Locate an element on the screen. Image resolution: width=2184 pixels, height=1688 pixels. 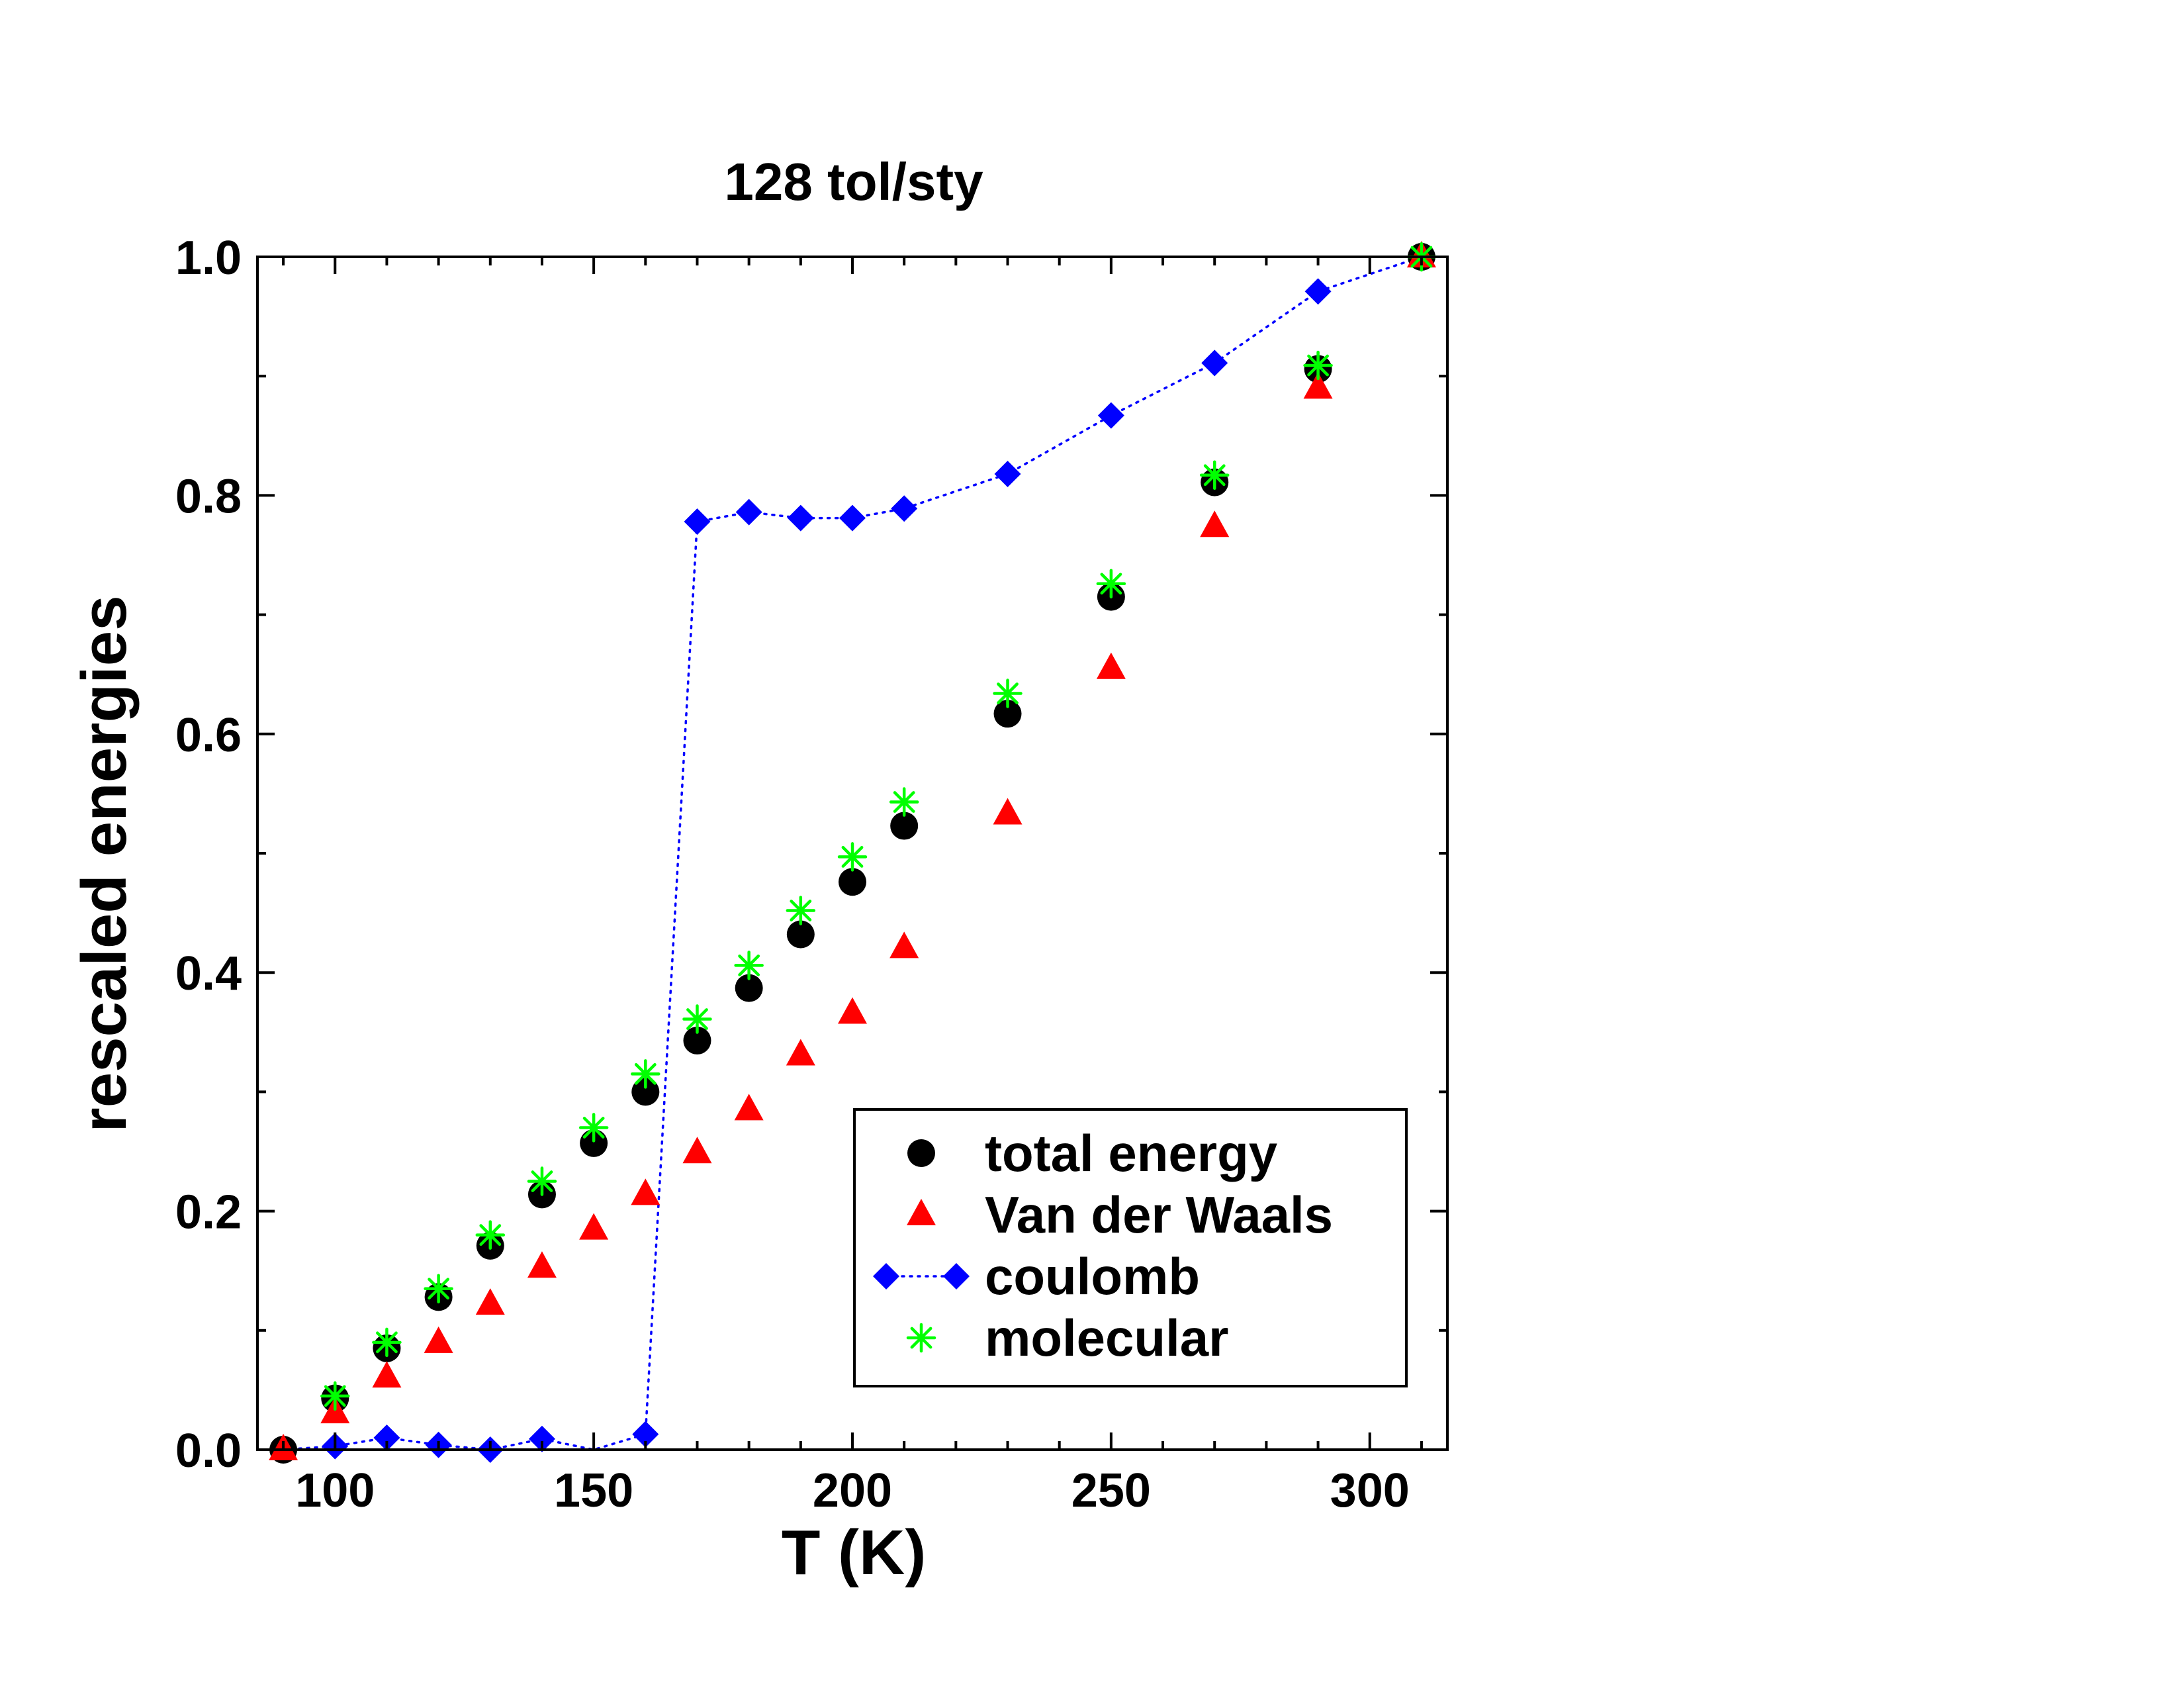
y-tick-label: 0.2 is located at coordinates (208, 1212).